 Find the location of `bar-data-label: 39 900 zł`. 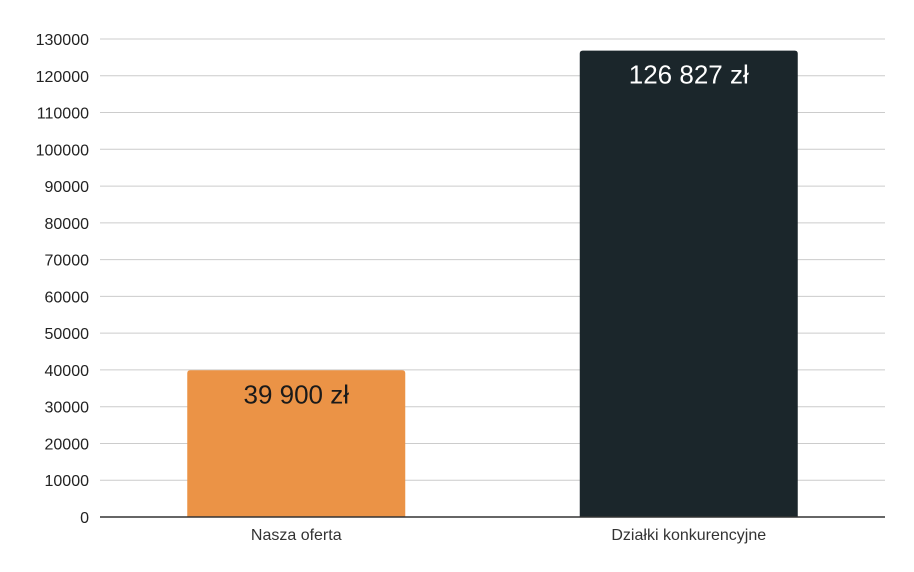

bar-data-label: 39 900 zł is located at coordinates (296, 394).